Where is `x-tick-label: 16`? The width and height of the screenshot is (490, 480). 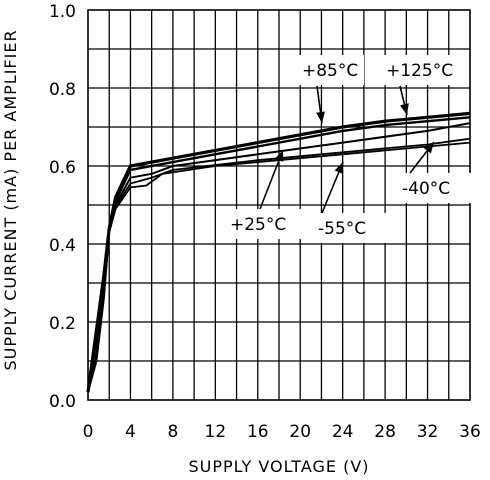 x-tick-label: 16 is located at coordinates (258, 432).